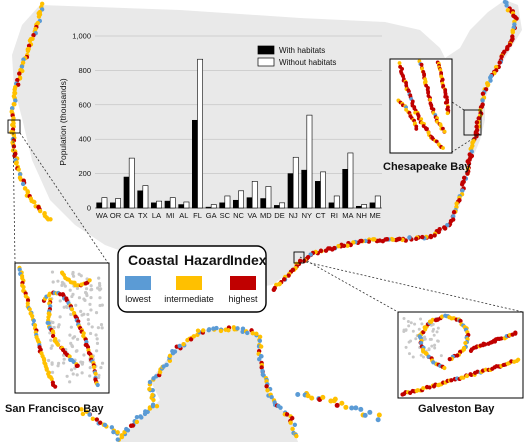 This screenshot has height=442, width=530. I want to click on inset-galveston, so click(460, 355).